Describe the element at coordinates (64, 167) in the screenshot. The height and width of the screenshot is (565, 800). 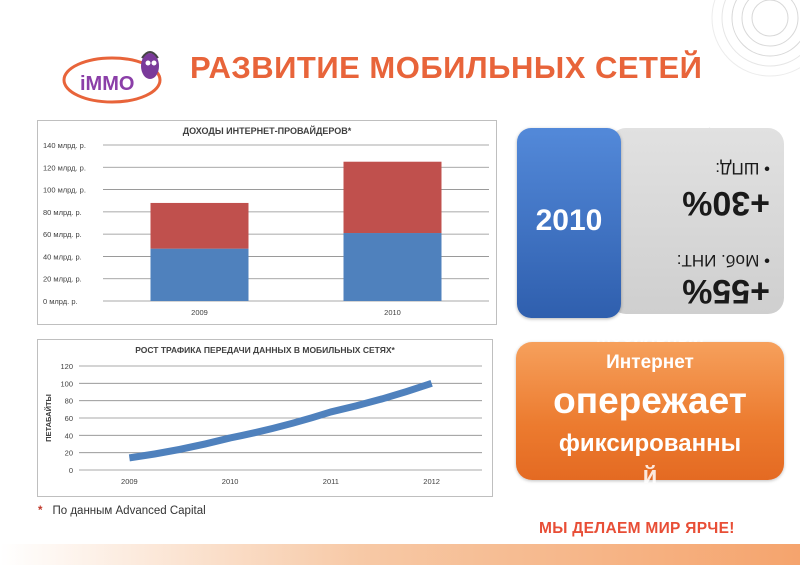
I see `y-tick-label: 120 млрд. р.` at that location.